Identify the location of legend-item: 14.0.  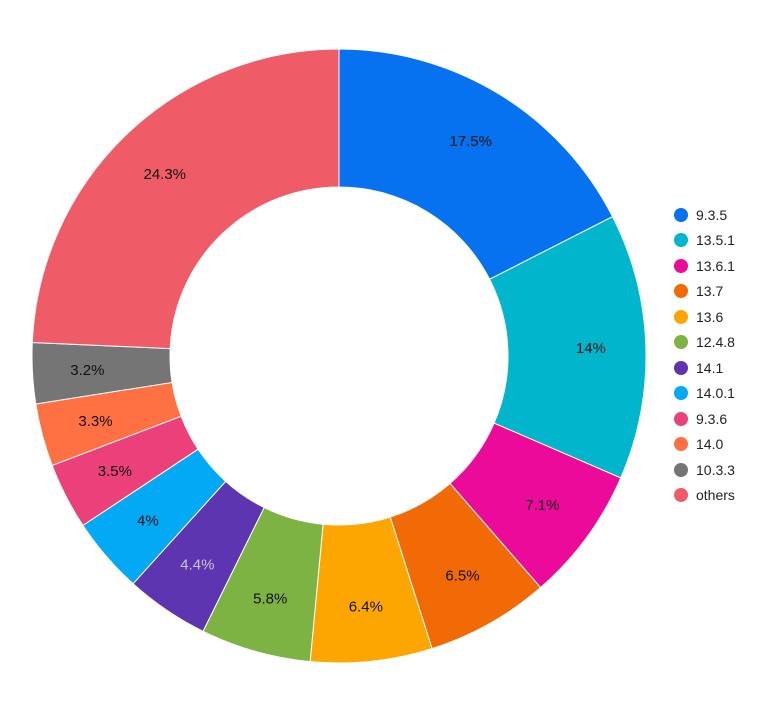
(704, 445).